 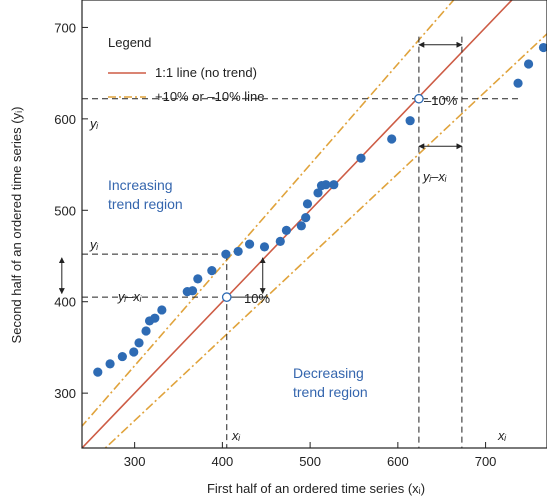 What do you see at coordinates (145, 194) in the screenshot?
I see `region-increasing: Increasing trend region` at bounding box center [145, 194].